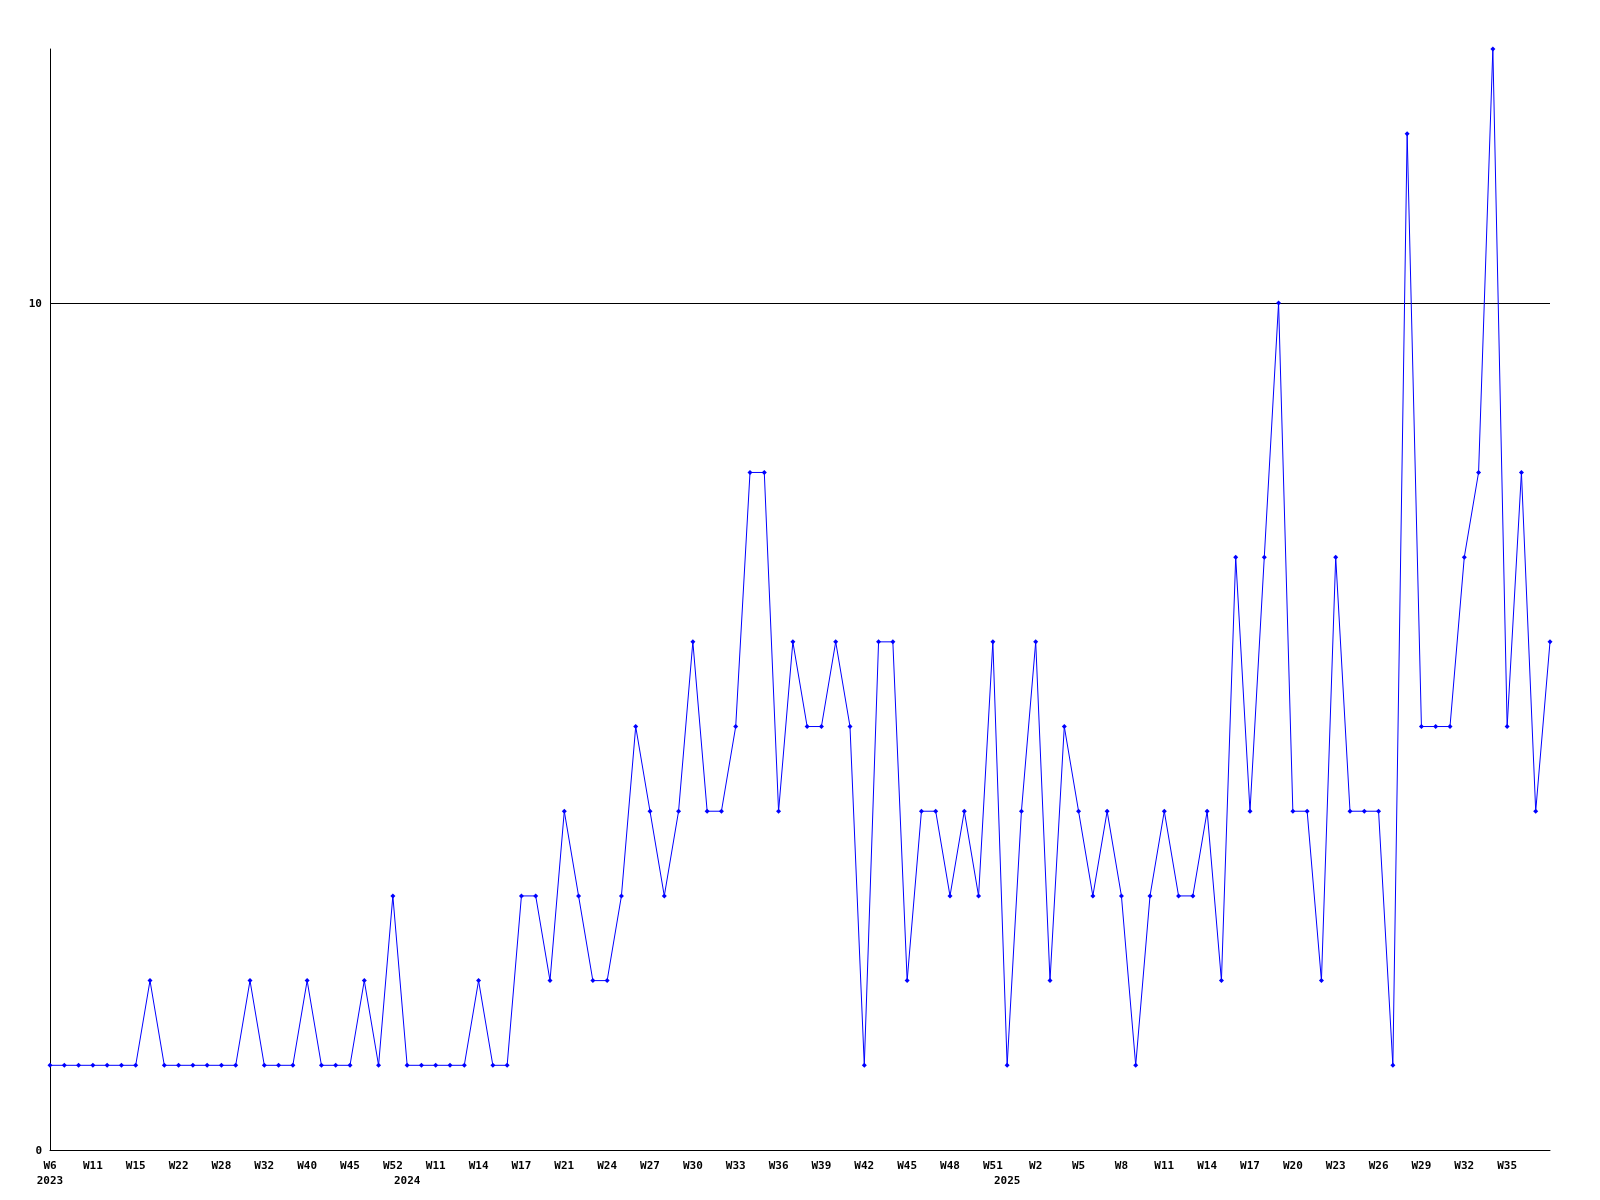  I want to click on y-tick-label: 10, so click(35, 303).